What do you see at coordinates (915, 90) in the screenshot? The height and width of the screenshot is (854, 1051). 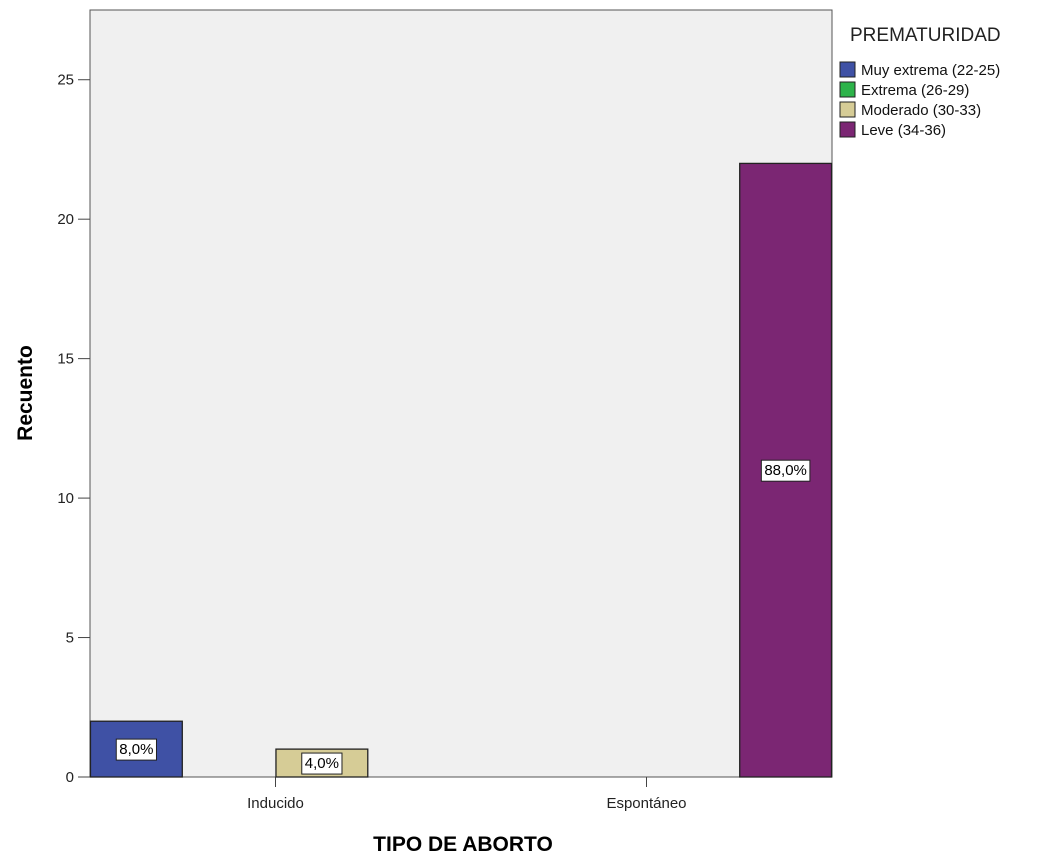 I see `legend-item-label: Extrema (26-29)` at bounding box center [915, 90].